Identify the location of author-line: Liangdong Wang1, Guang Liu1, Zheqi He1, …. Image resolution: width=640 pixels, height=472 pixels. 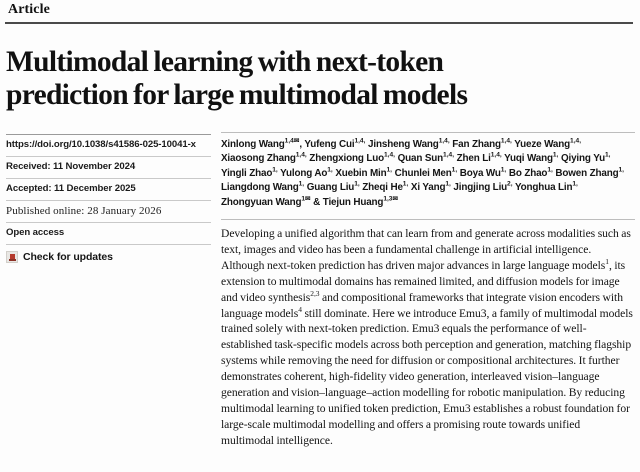
(399, 187).